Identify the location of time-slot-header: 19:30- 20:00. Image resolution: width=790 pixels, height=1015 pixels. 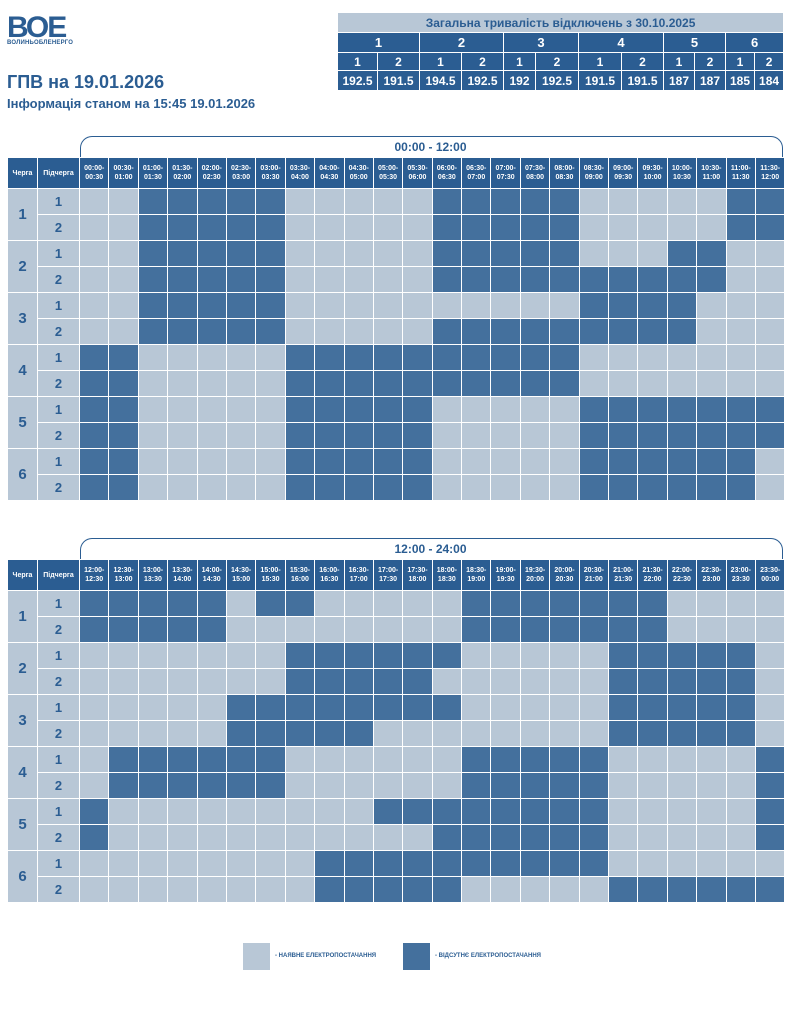
(535, 575).